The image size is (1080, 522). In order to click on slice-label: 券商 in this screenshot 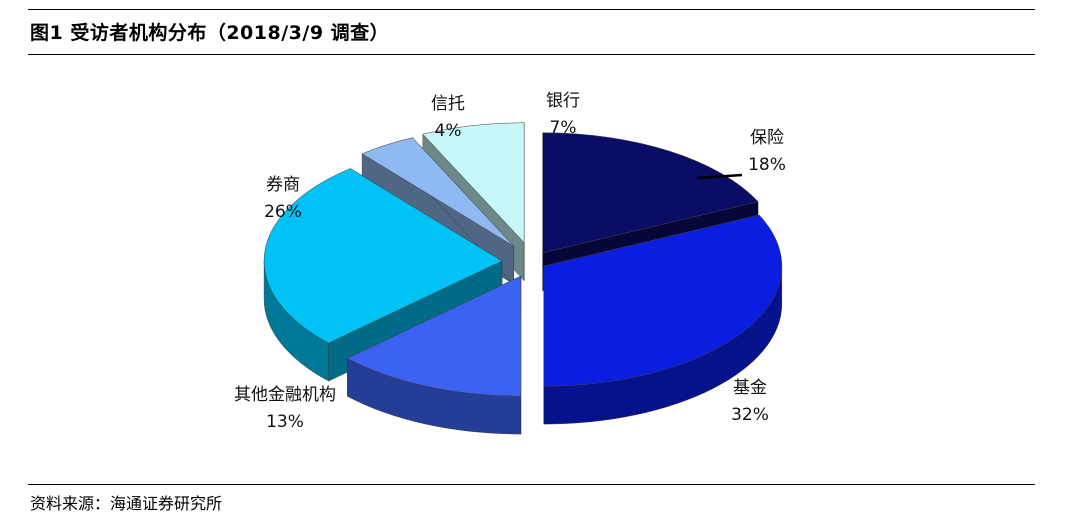, I will do `click(283, 185)`.